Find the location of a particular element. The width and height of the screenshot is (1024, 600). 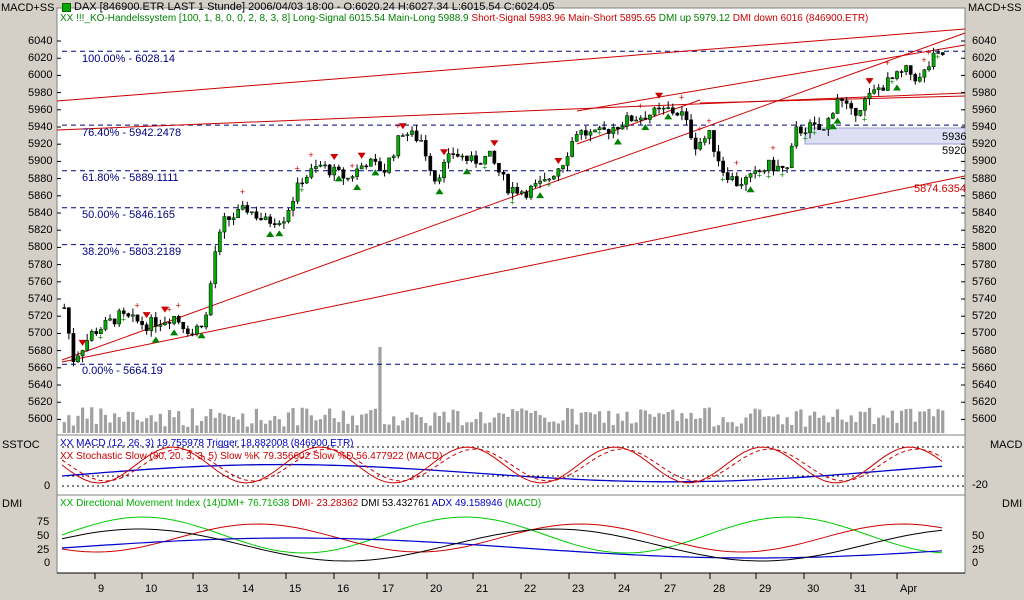

price-tick-label: 5600 is located at coordinates (984, 419).